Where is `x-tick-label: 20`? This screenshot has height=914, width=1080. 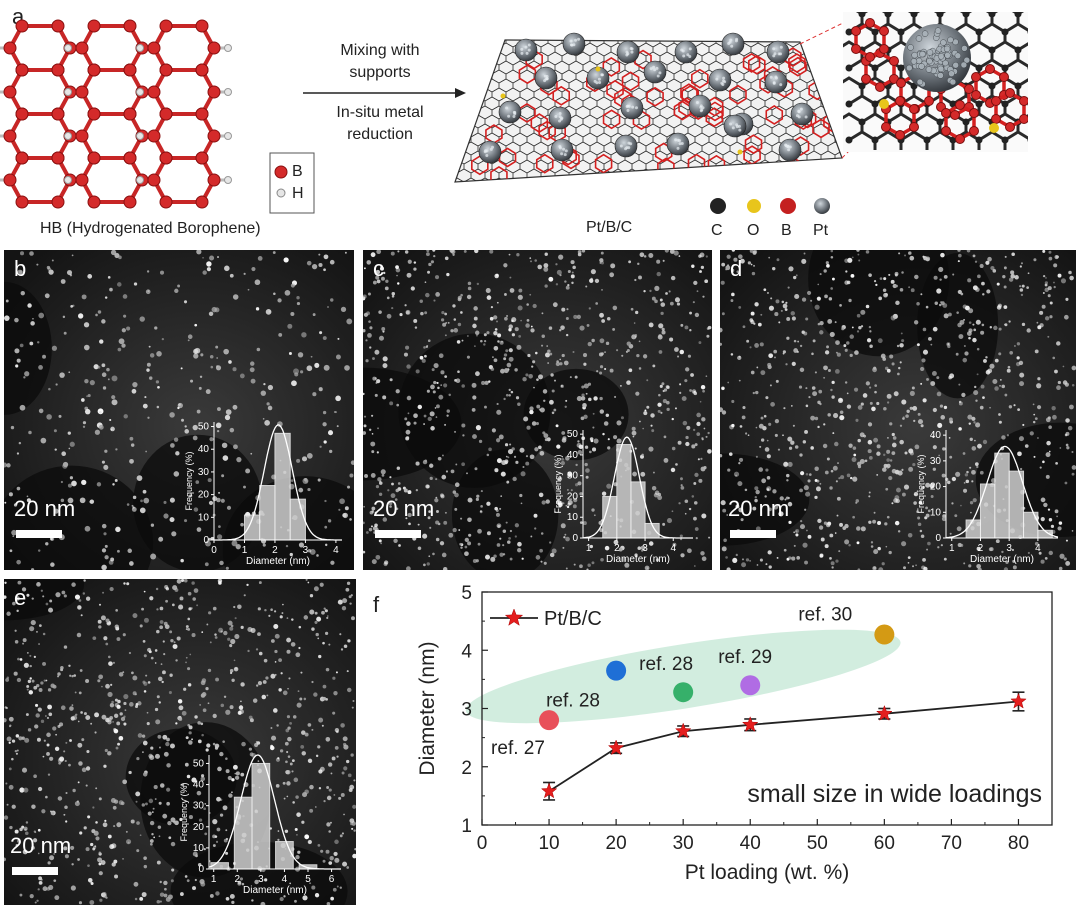 x-tick-label: 20 is located at coordinates (616, 843).